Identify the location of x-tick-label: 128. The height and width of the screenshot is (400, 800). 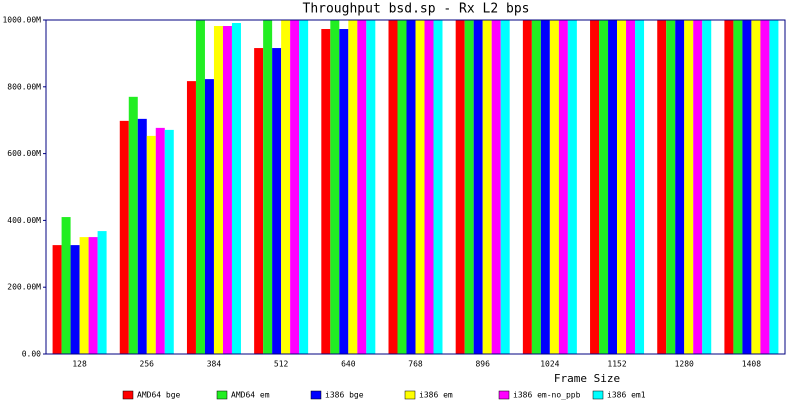
(79, 364).